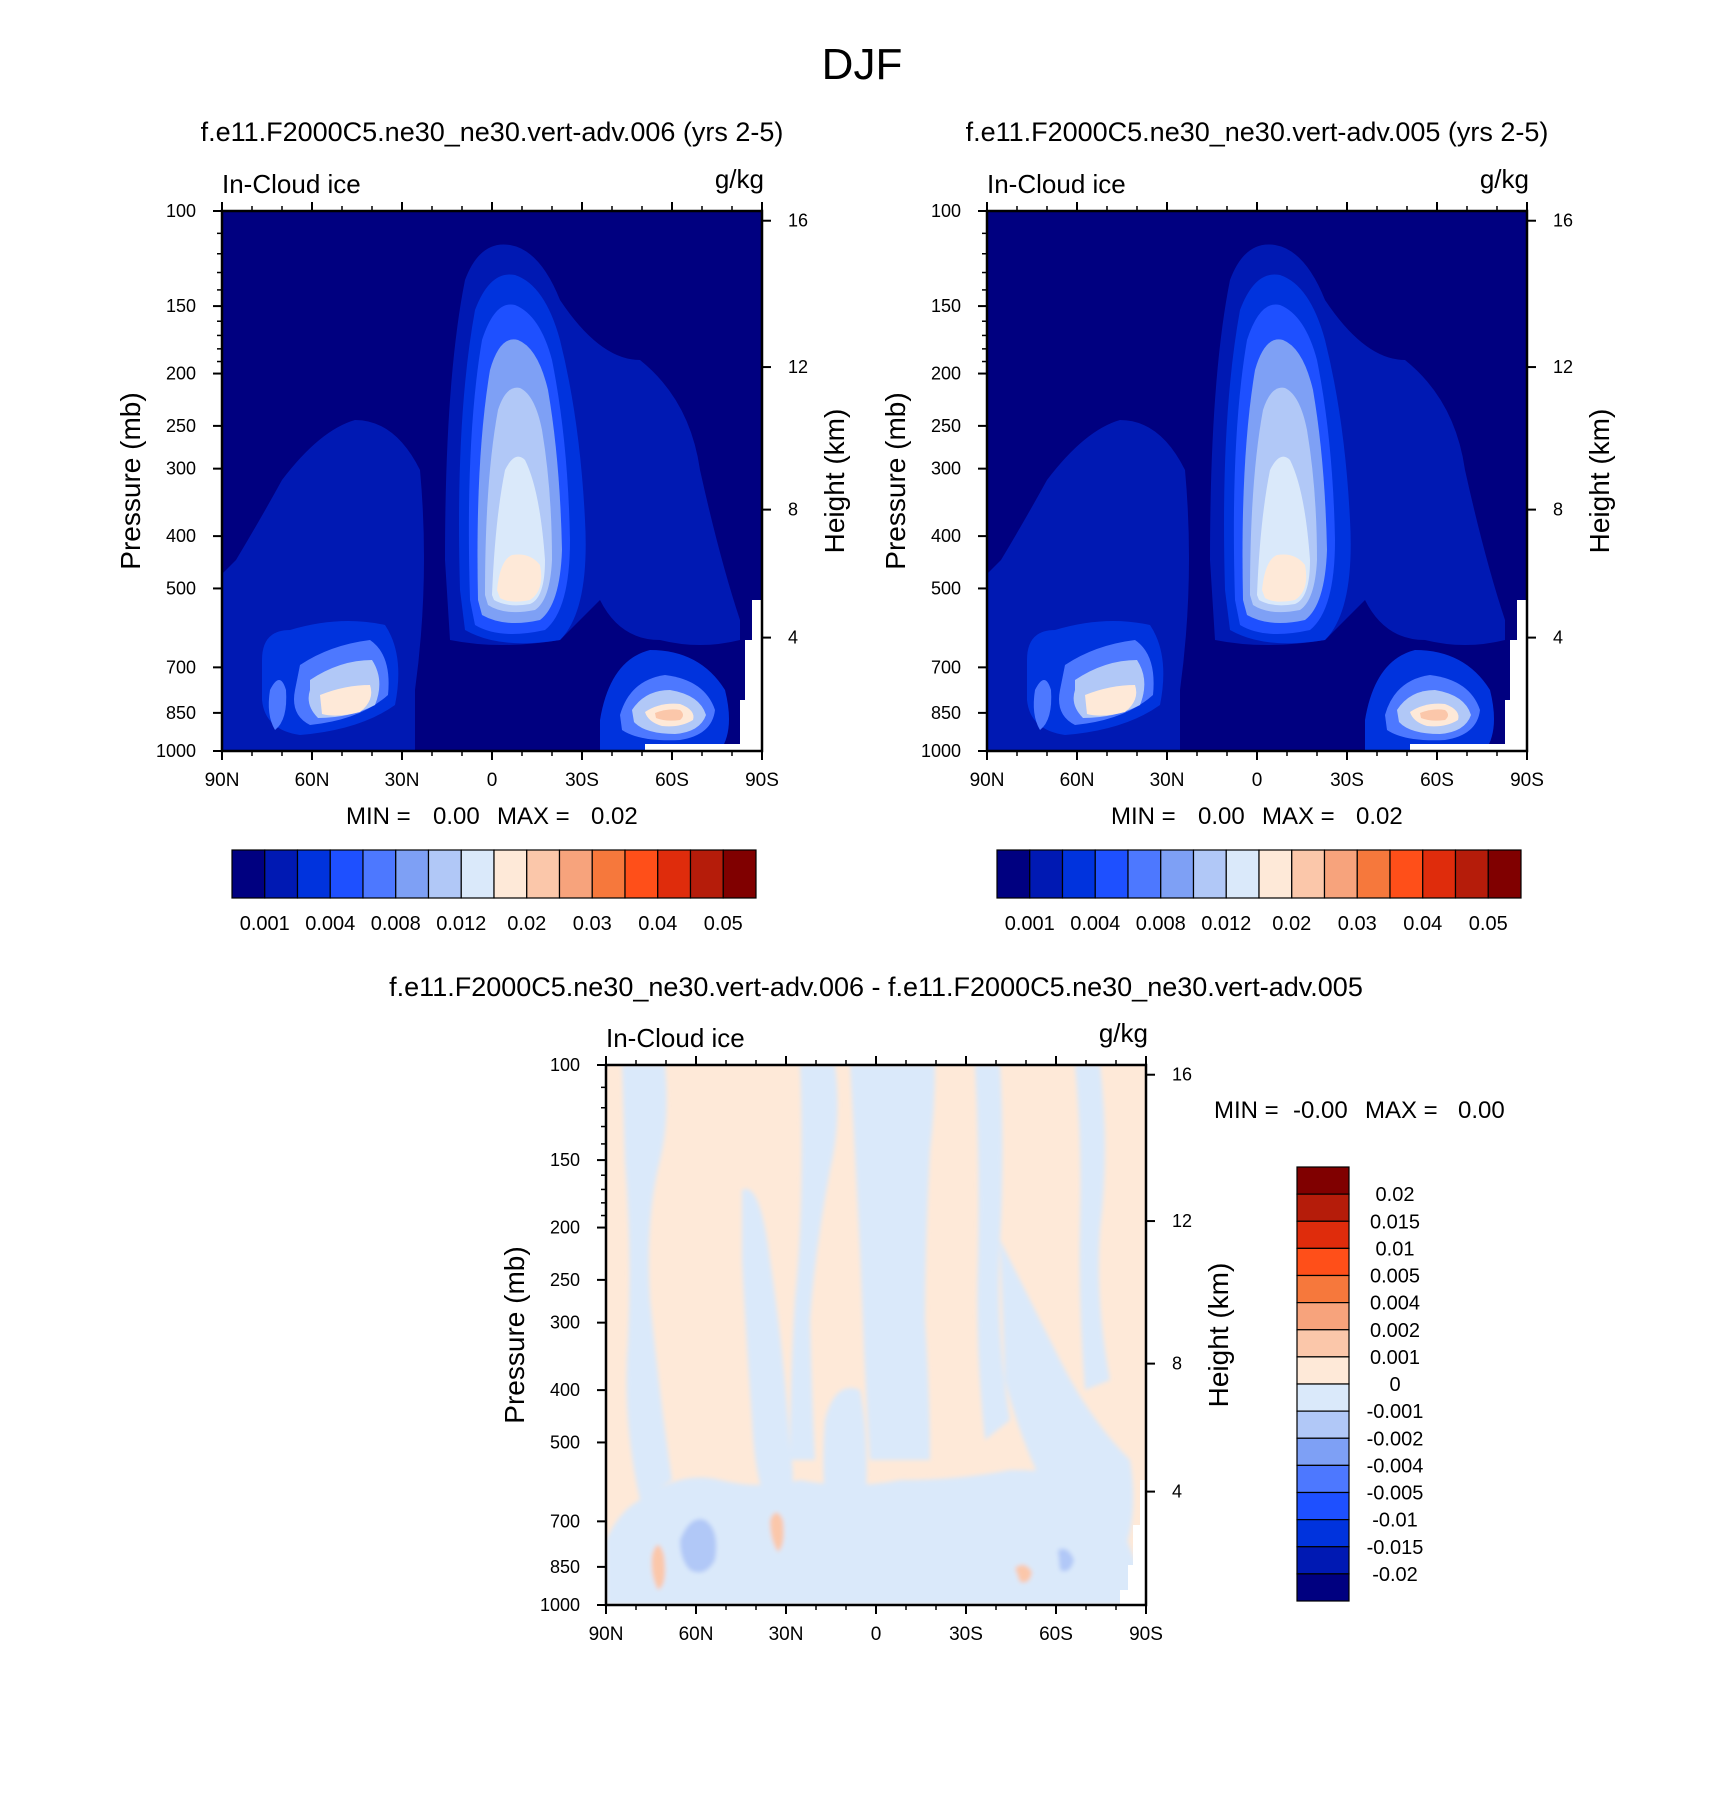 The image size is (1710, 1813). I want to click on colorbar-label: -0.002, so click(1395, 1439).